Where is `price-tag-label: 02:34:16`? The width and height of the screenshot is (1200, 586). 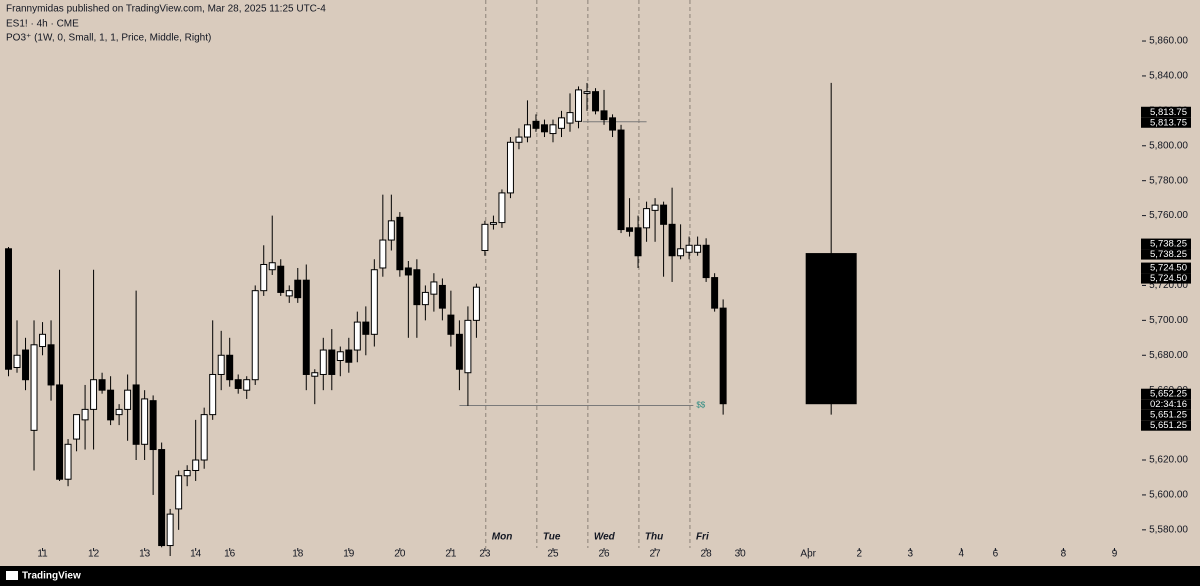 price-tag-label: 02:34:16 is located at coordinates (1168, 404).